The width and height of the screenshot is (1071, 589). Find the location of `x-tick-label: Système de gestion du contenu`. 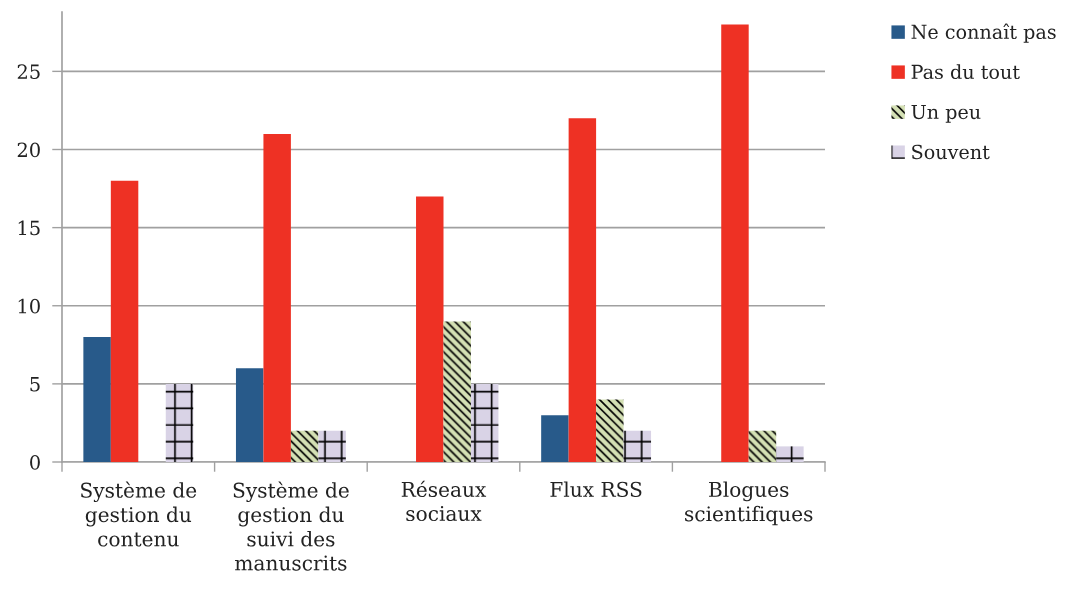

x-tick-label: Système de gestion du contenu is located at coordinates (139, 514).